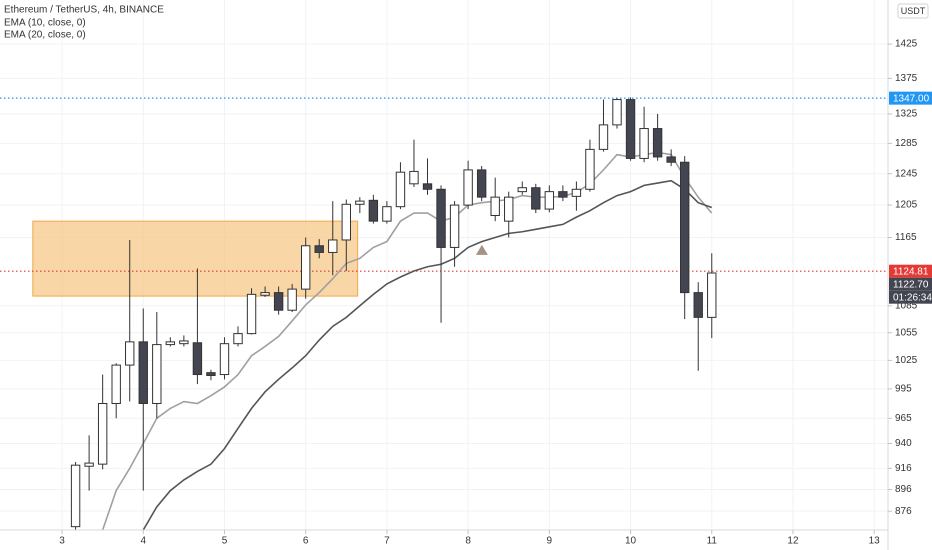  What do you see at coordinates (906, 332) in the screenshot?
I see `y-tick-label: 1055` at bounding box center [906, 332].